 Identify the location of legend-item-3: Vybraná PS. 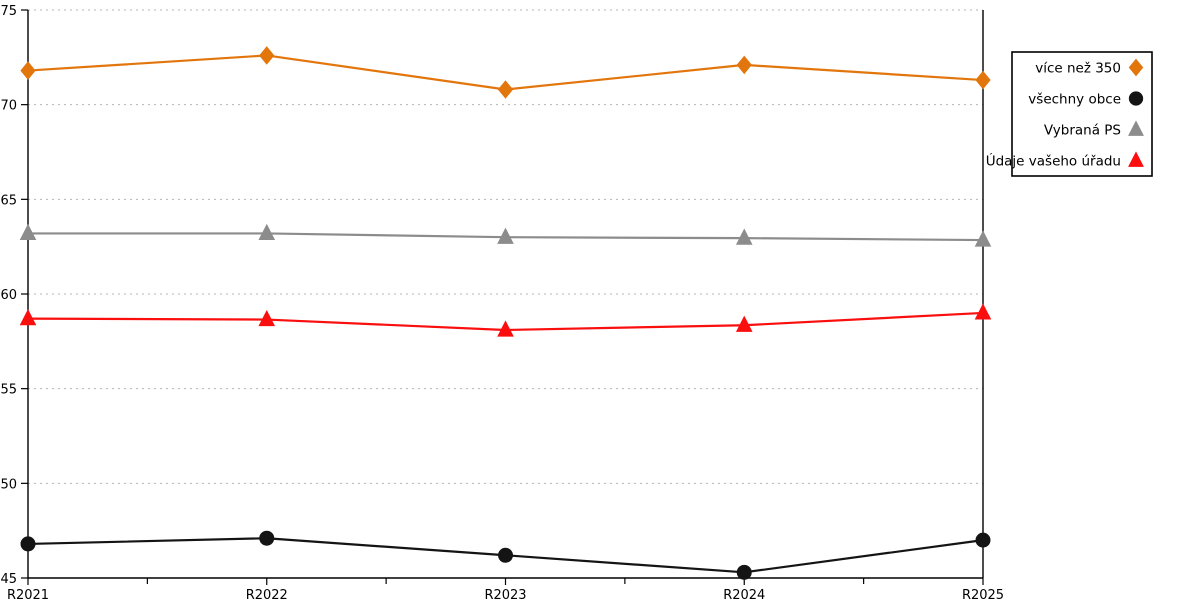
(1094, 129).